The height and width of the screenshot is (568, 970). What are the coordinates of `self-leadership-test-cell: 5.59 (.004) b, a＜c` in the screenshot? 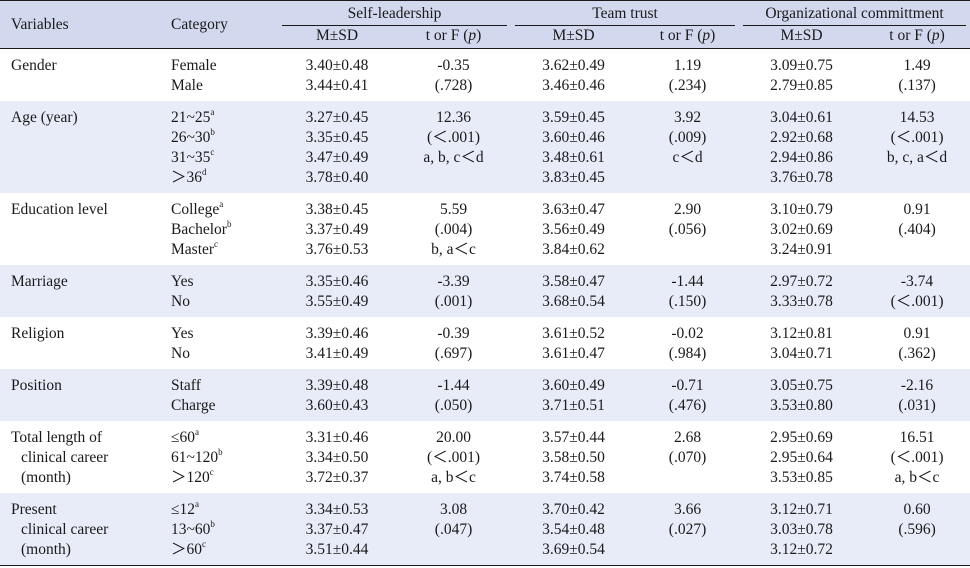 It's located at (453, 229).